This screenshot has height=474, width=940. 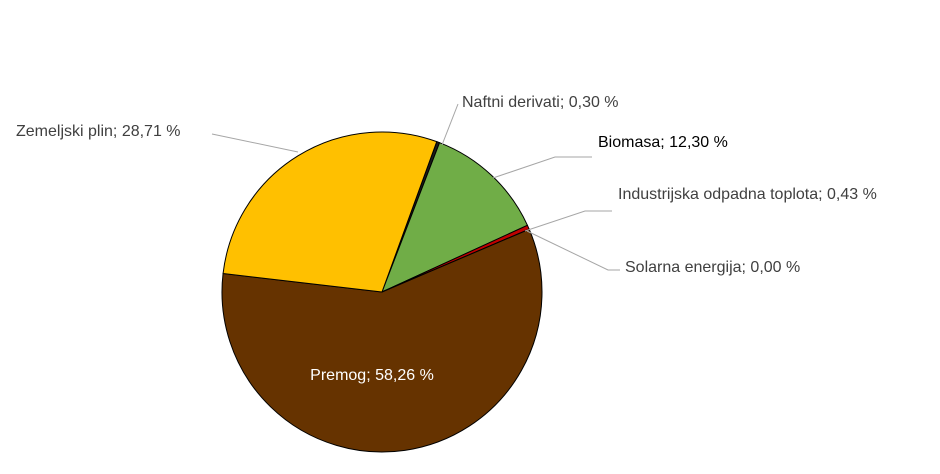 I want to click on data-label: Industrijska odpadna toplota; 0,43 %, so click(x=747, y=194).